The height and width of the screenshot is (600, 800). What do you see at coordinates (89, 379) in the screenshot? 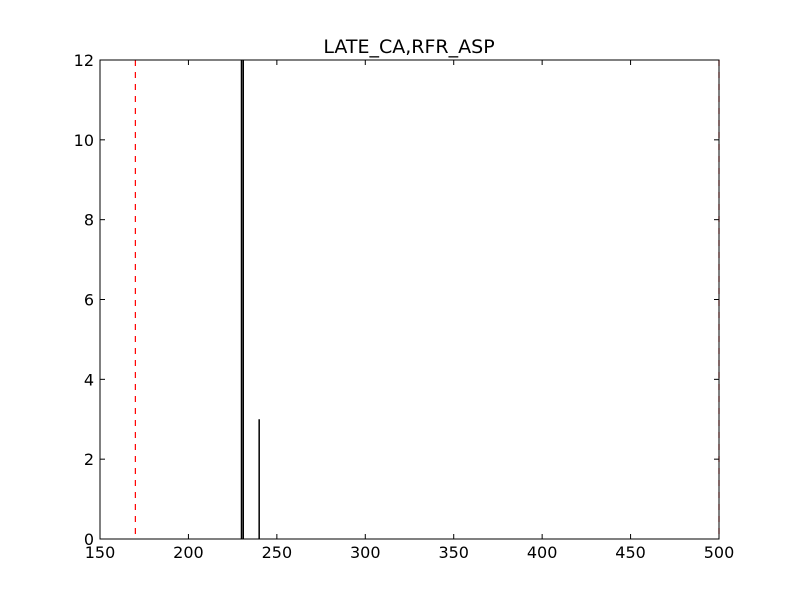
I see `y-tick-label: 4` at bounding box center [89, 379].